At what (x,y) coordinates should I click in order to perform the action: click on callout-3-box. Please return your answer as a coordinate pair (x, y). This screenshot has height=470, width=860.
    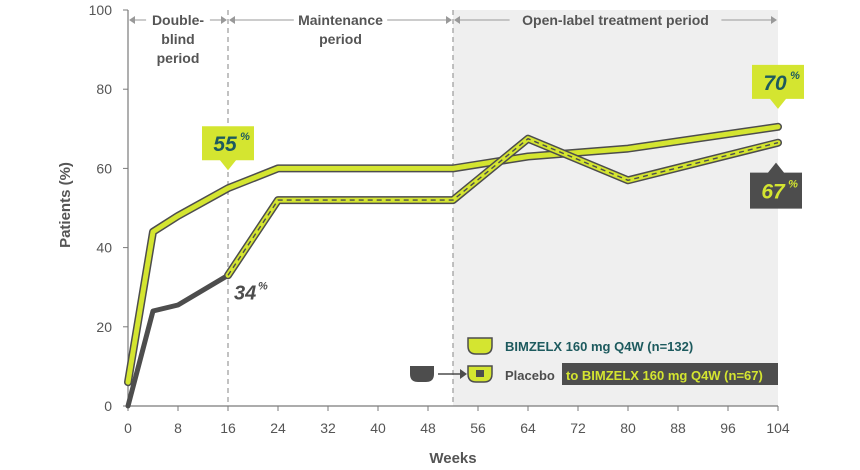
    Looking at the image, I should click on (776, 185).